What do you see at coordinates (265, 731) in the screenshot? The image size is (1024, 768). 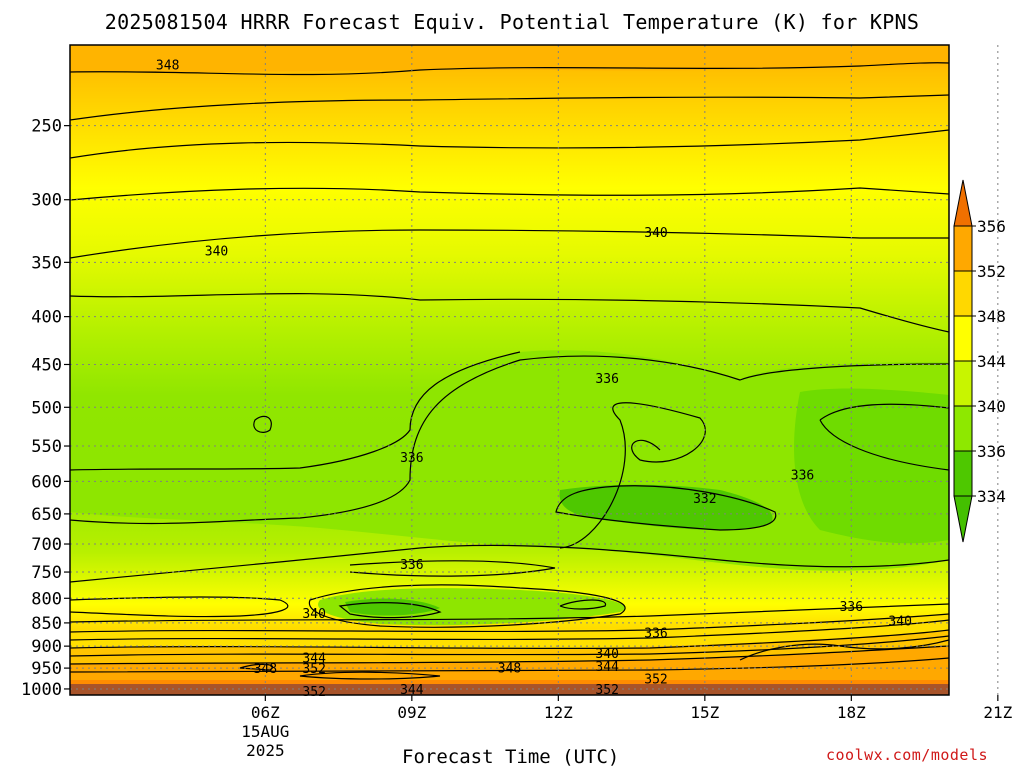 I see `x-date-label: 15AUG` at bounding box center [265, 731].